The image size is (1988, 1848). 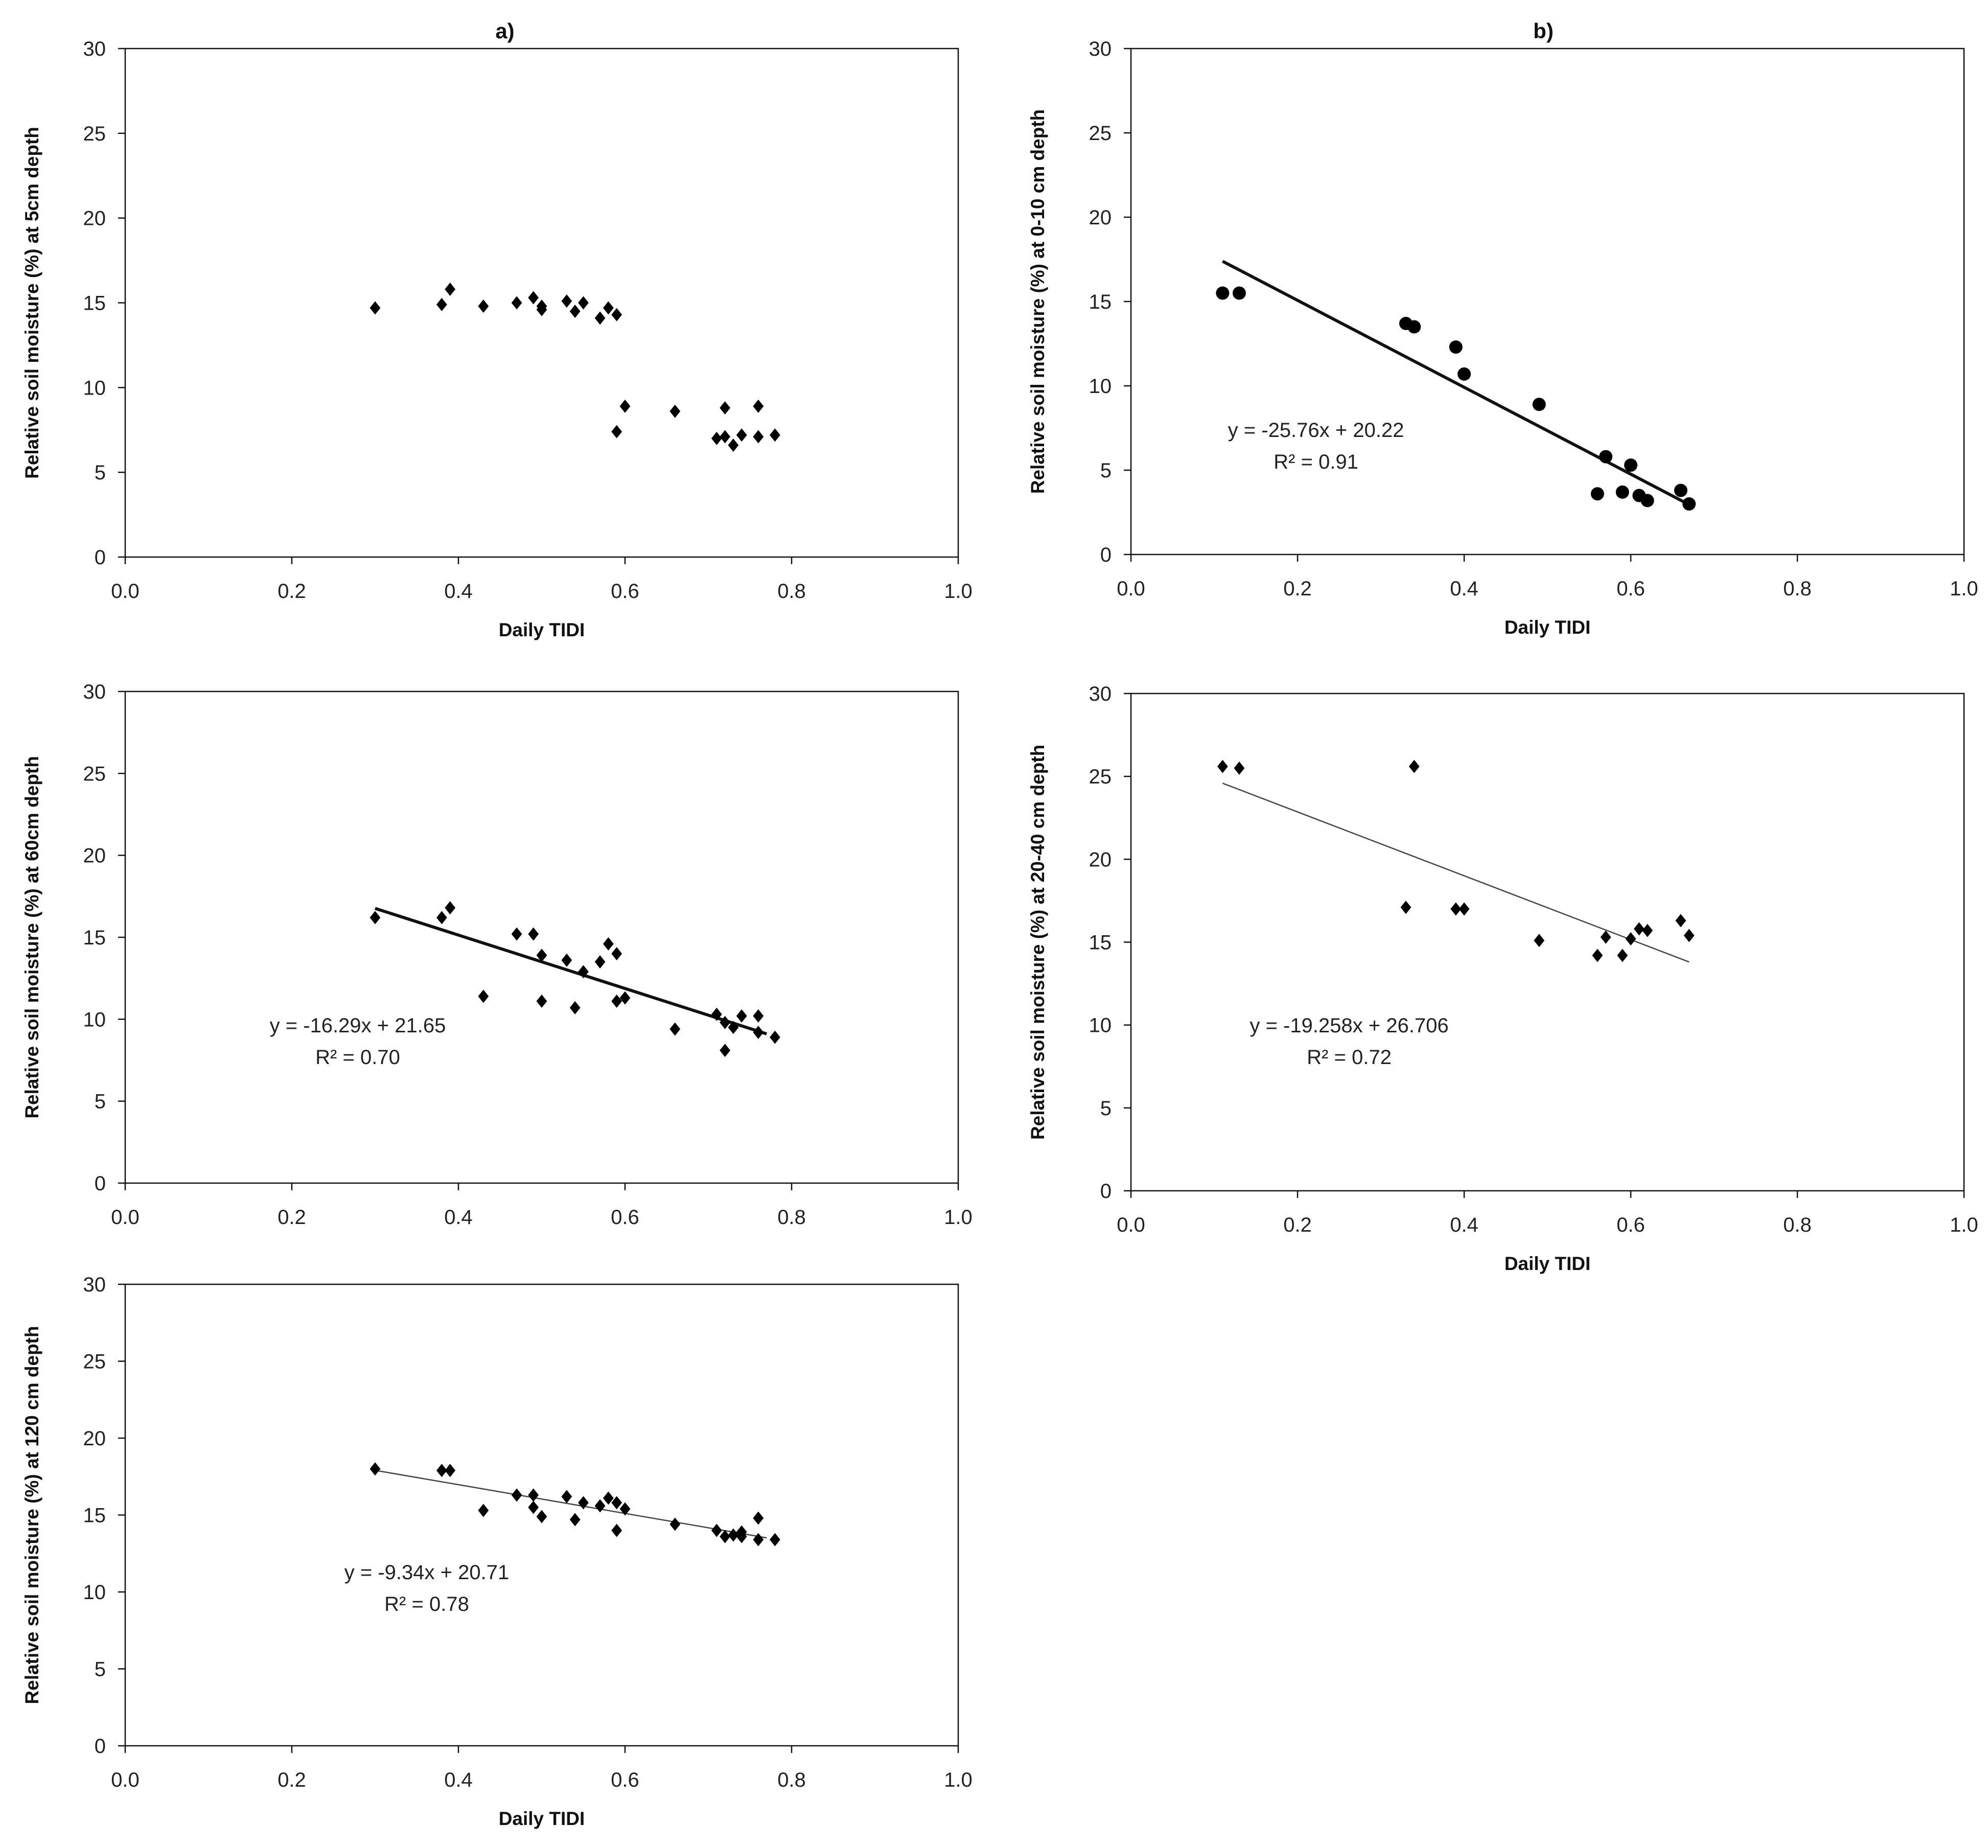 I want to click on x-tick-label: 0.0, so click(x=125, y=591).